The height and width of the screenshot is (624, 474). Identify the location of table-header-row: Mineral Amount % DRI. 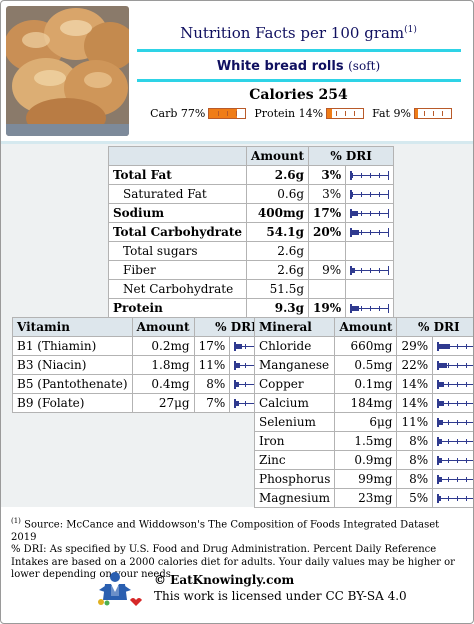
(363, 327).